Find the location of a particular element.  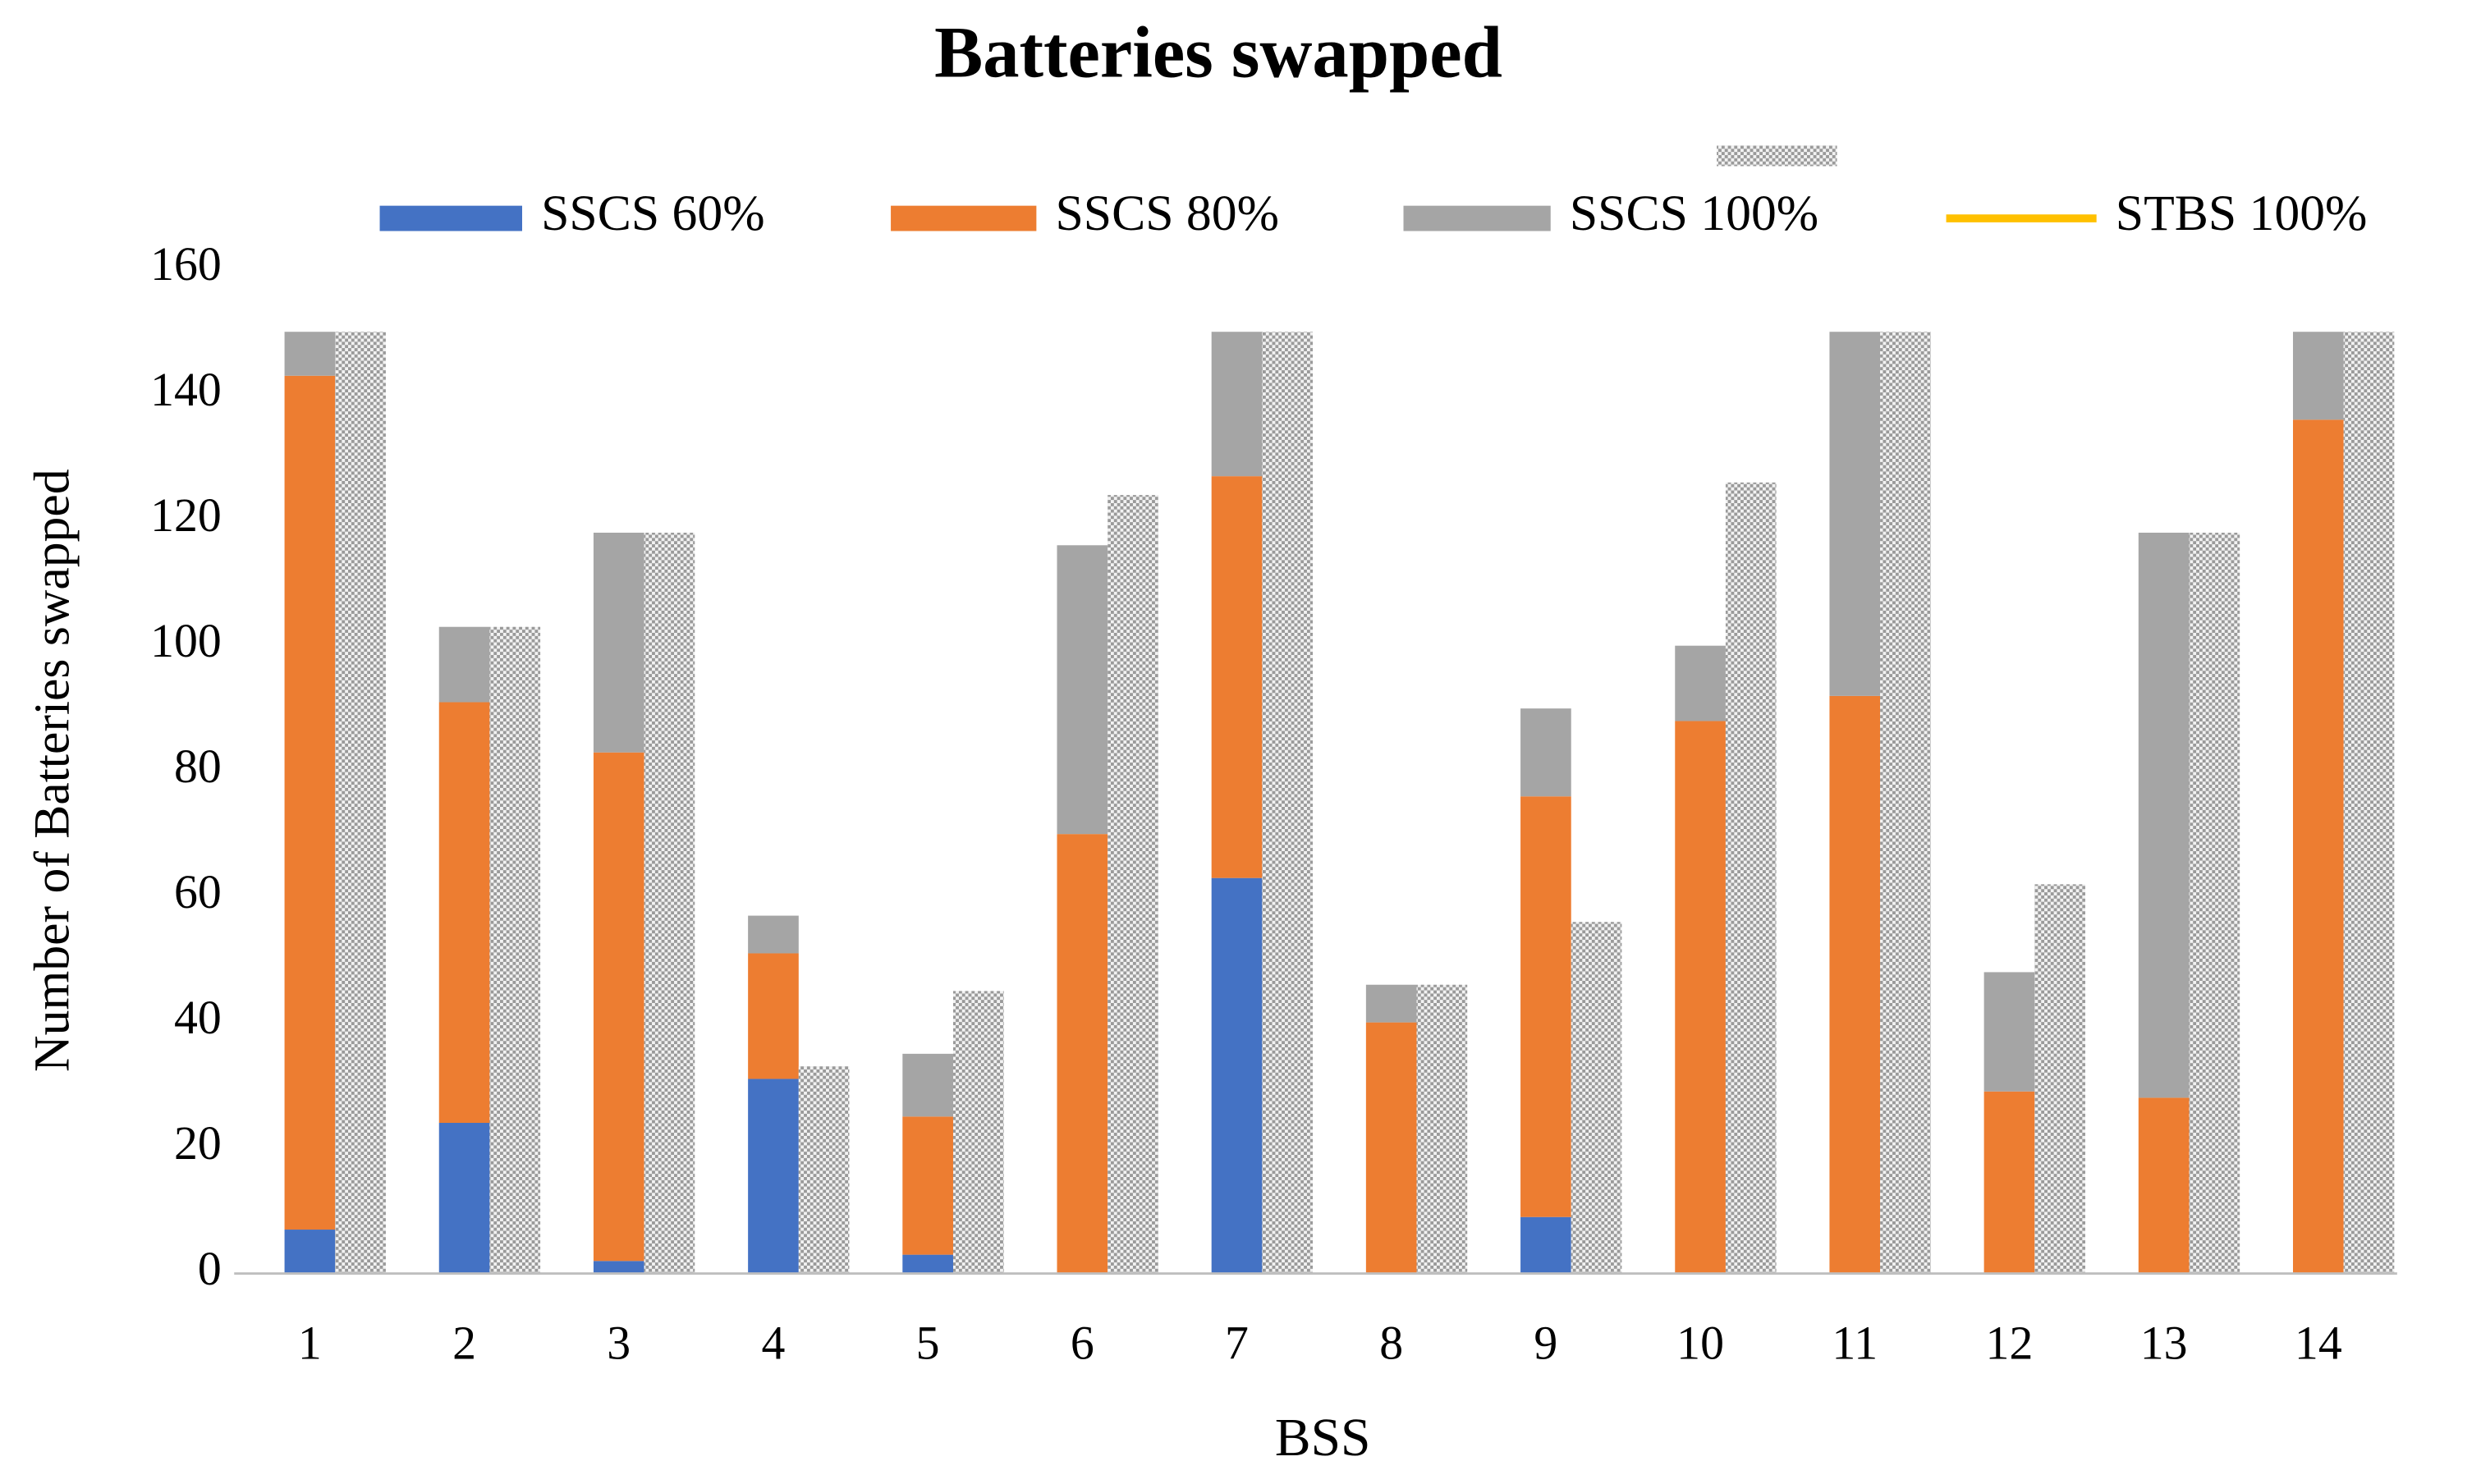

x-tick-label: 14 is located at coordinates (2318, 1342).